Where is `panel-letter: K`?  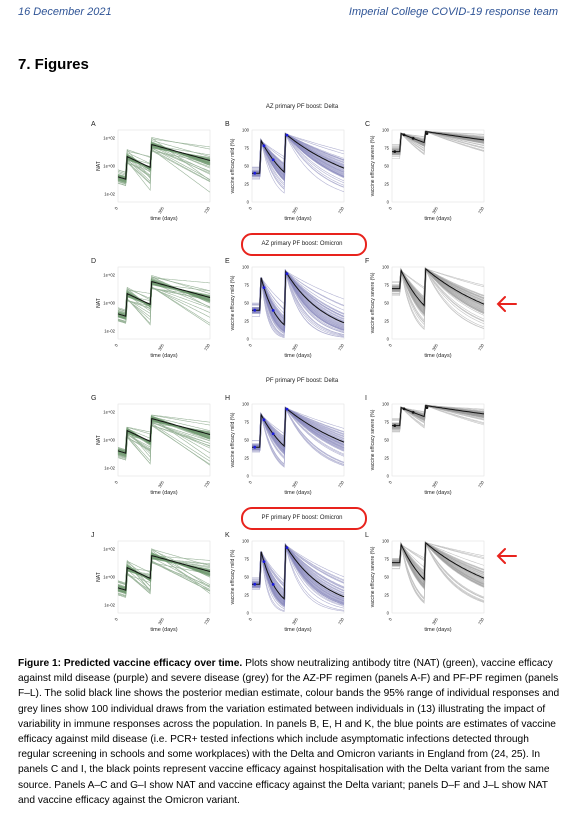 panel-letter: K is located at coordinates (227, 535).